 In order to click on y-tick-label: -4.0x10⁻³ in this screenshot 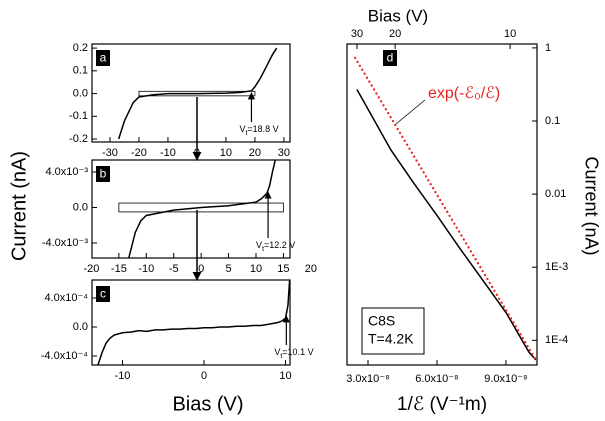, I will do `click(65, 243)`.